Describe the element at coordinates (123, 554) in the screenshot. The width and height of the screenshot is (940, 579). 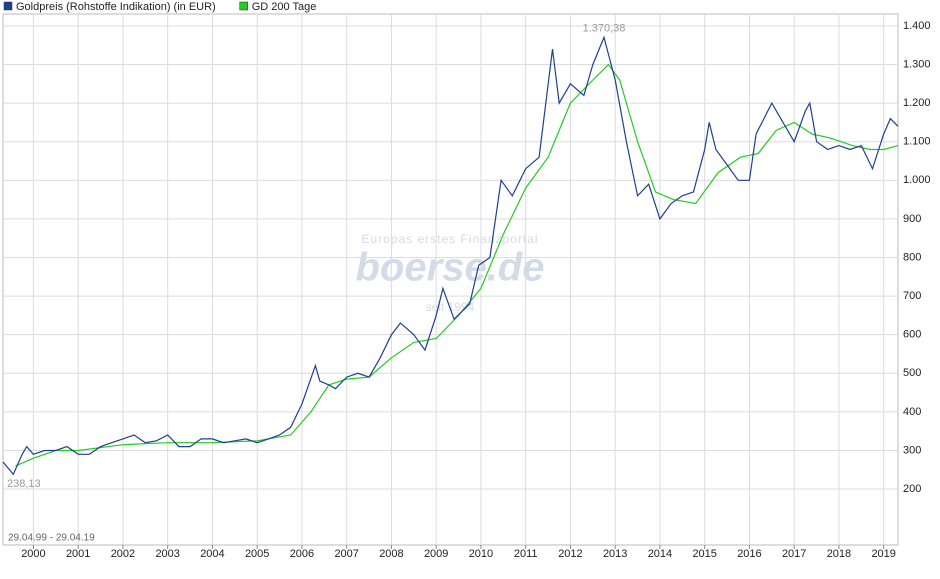
I see `x-tick-label: 2002` at that location.